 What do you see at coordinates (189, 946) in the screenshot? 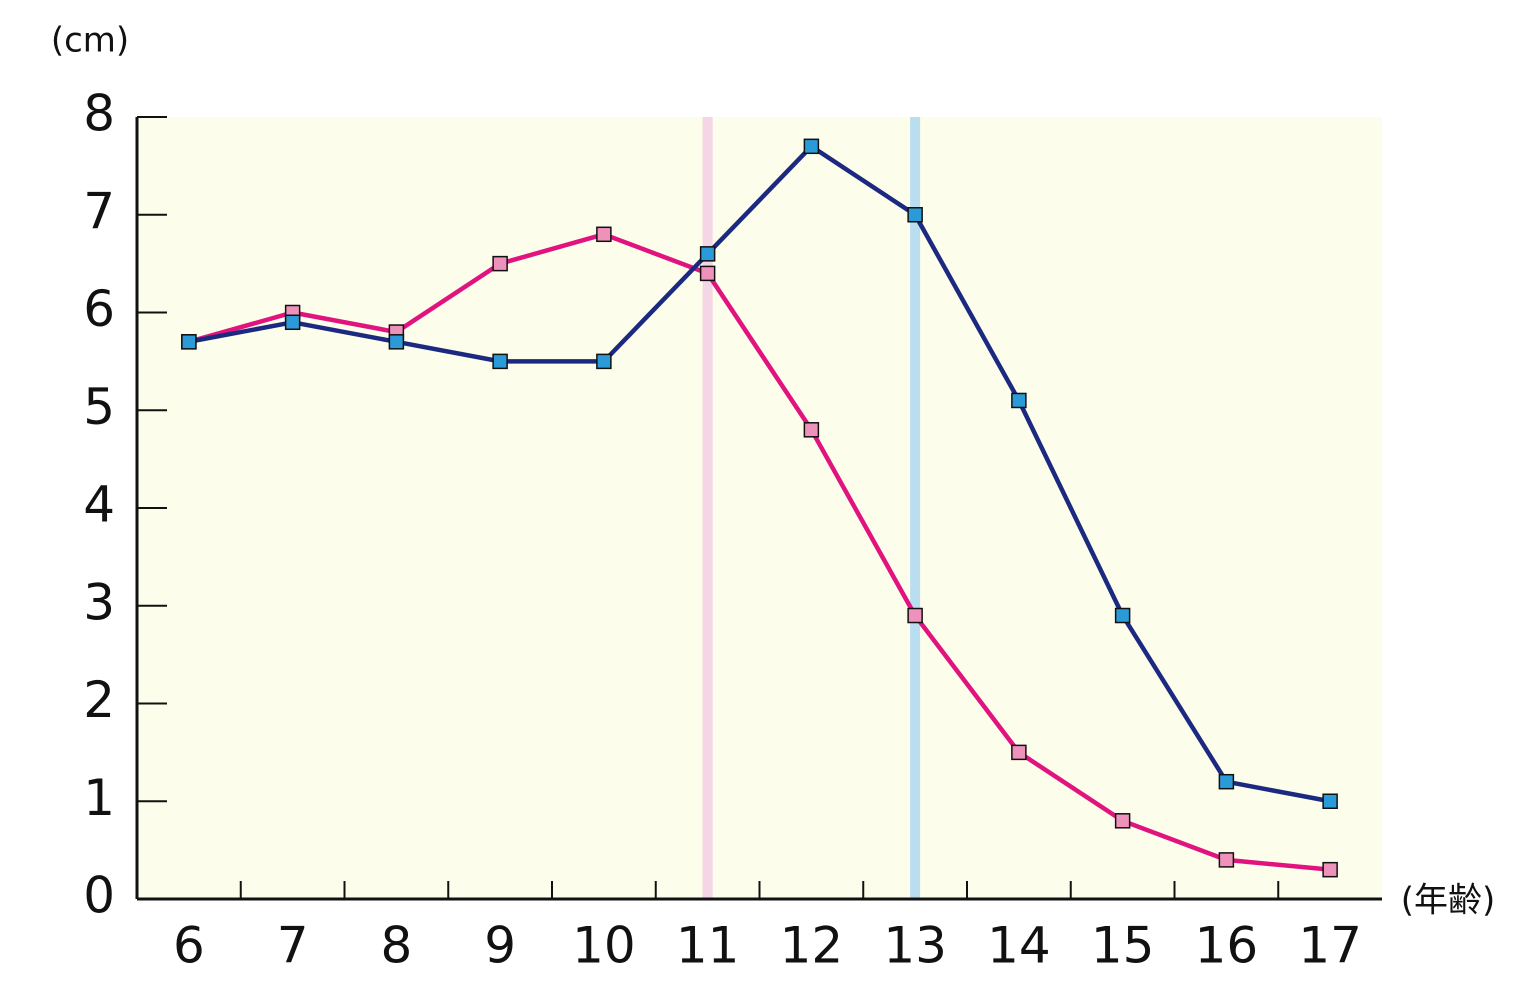
I see `x-tick-label: 6` at bounding box center [189, 946].